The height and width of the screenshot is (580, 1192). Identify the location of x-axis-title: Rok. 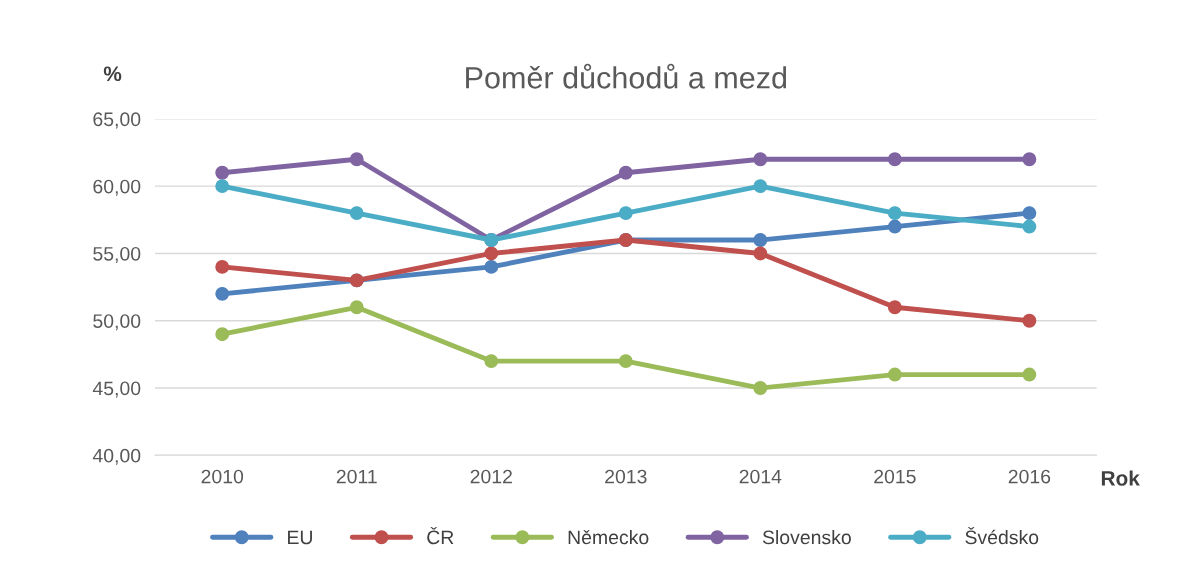
(1120, 478).